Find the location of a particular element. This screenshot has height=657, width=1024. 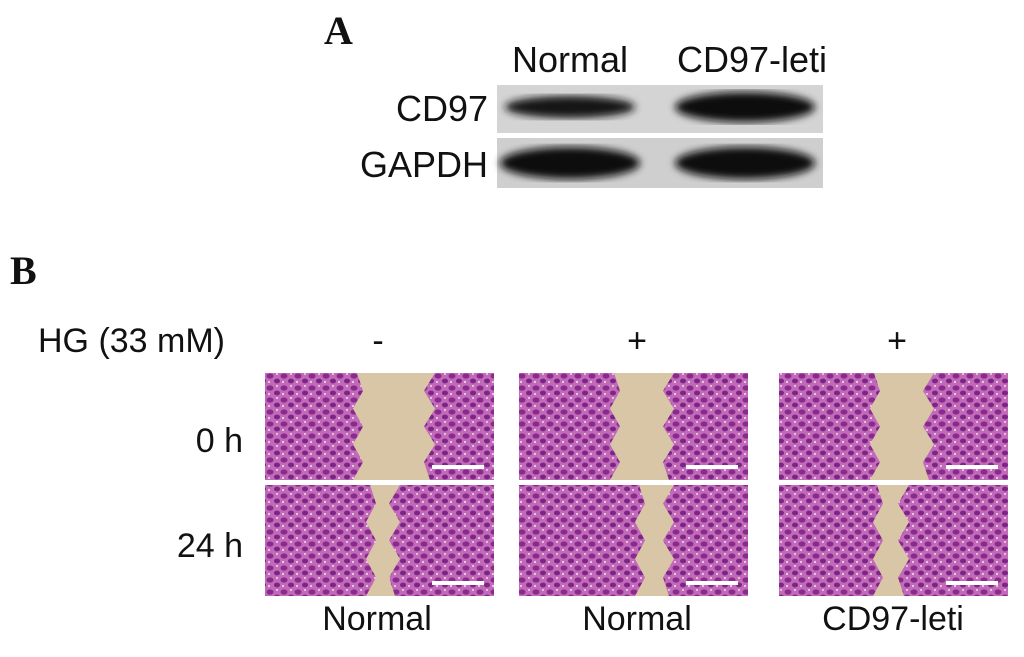

micrograph is located at coordinates (633, 540).